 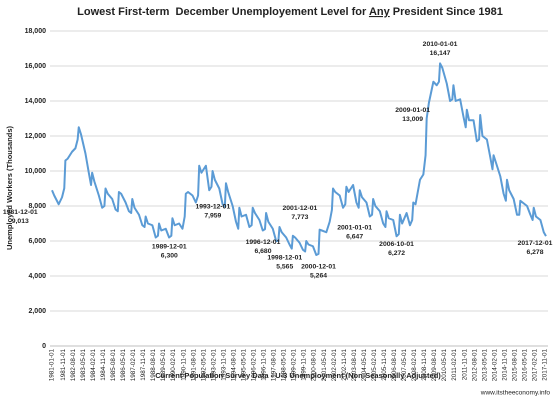 What do you see at coordinates (424, 365) in the screenshot?
I see `x-tick-label: 2008-11-01` at bounding box center [424, 365].